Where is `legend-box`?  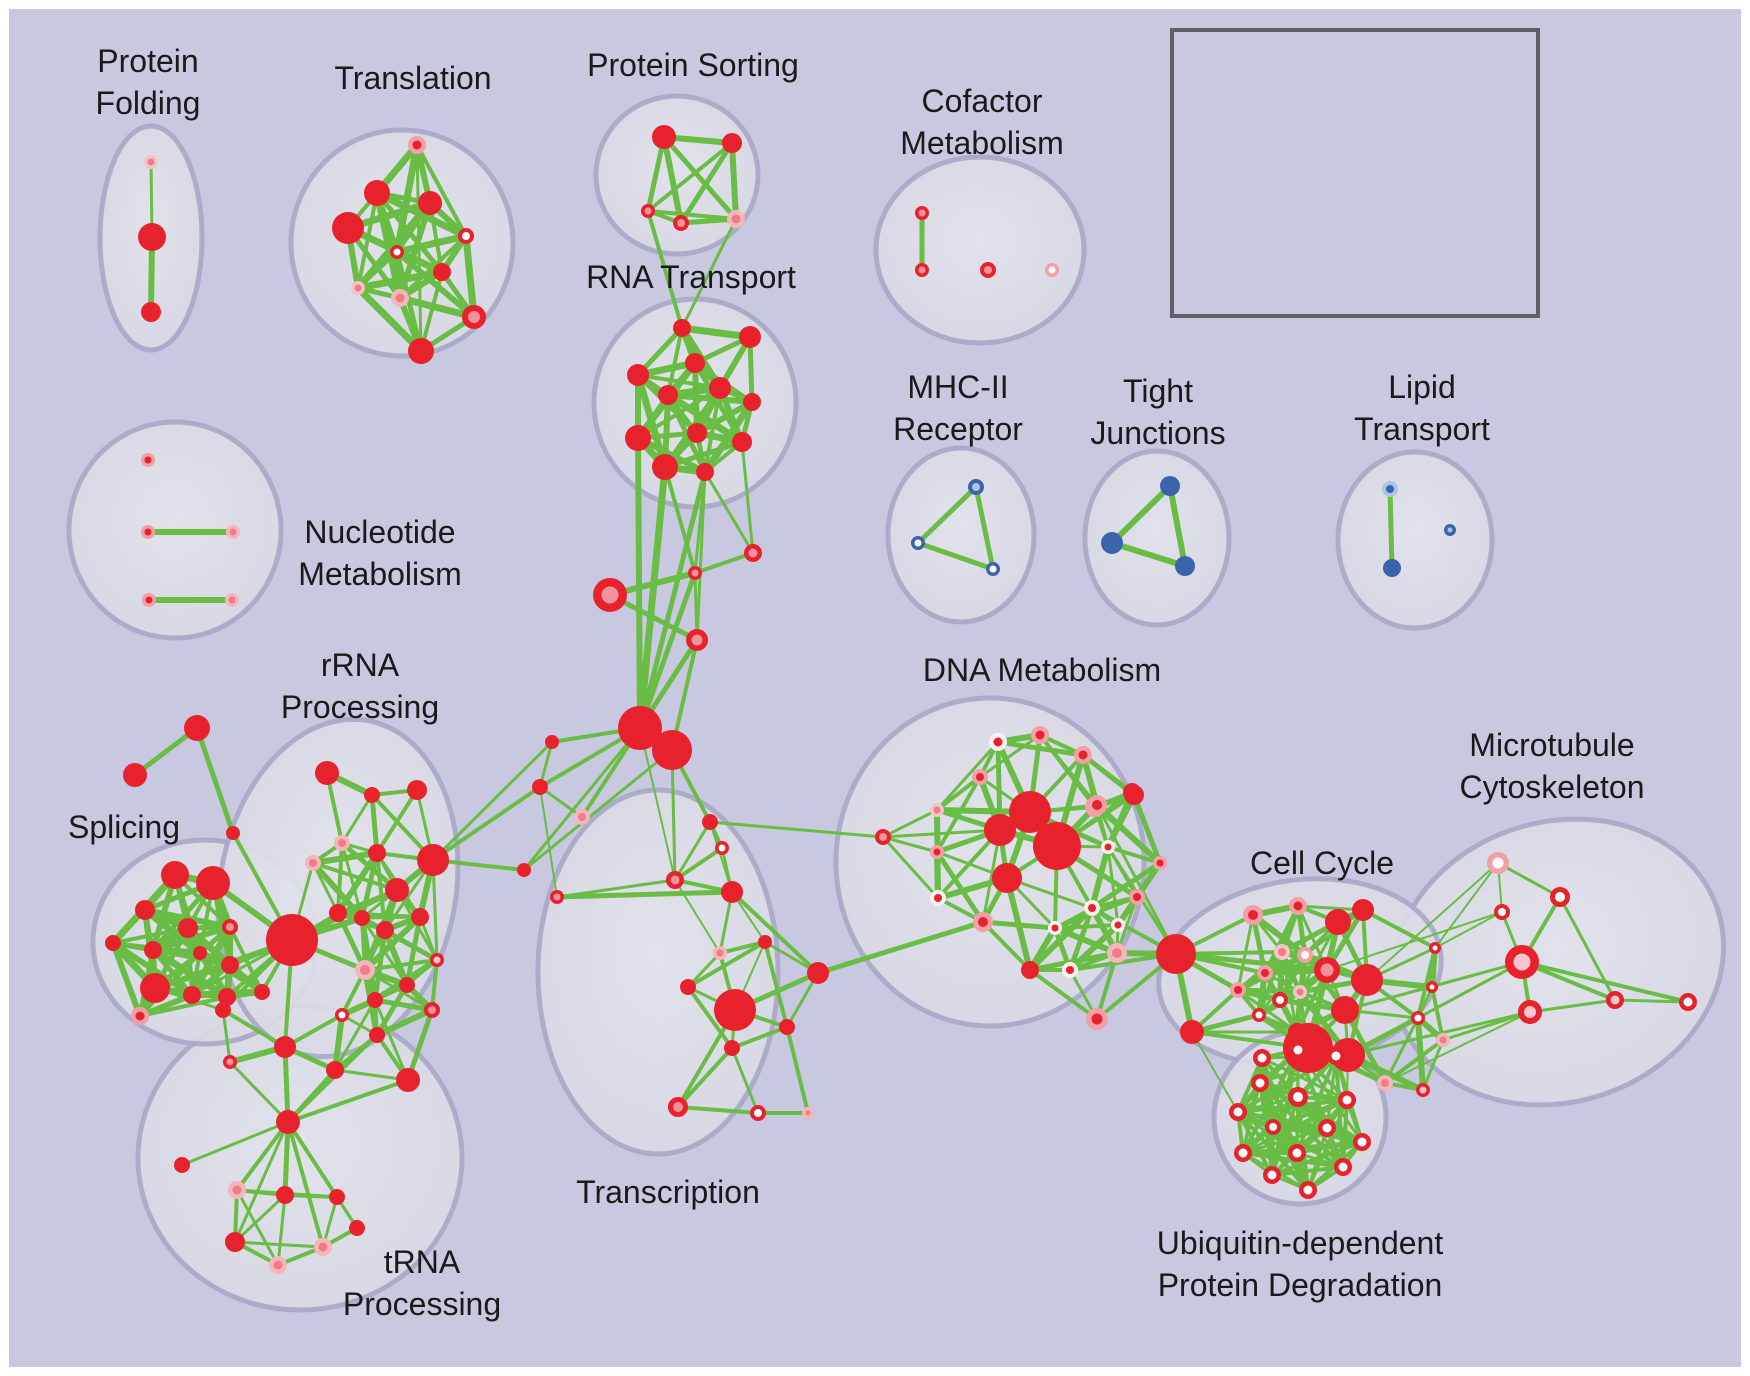 legend-box is located at coordinates (1355, 173).